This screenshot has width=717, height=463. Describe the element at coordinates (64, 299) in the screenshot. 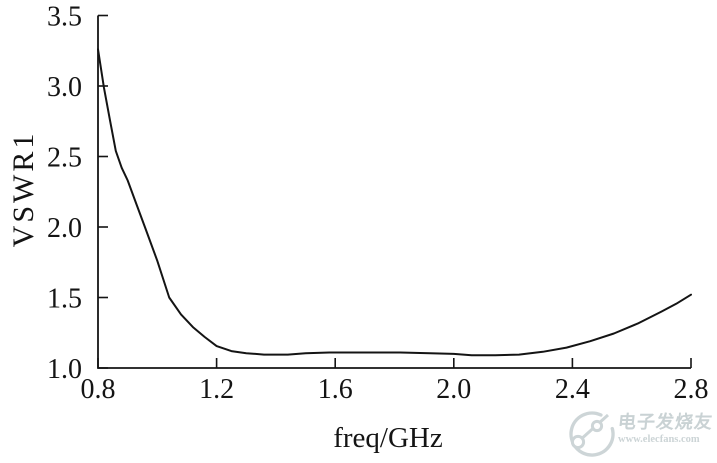

I see `y-tick-label: 1.5` at that location.